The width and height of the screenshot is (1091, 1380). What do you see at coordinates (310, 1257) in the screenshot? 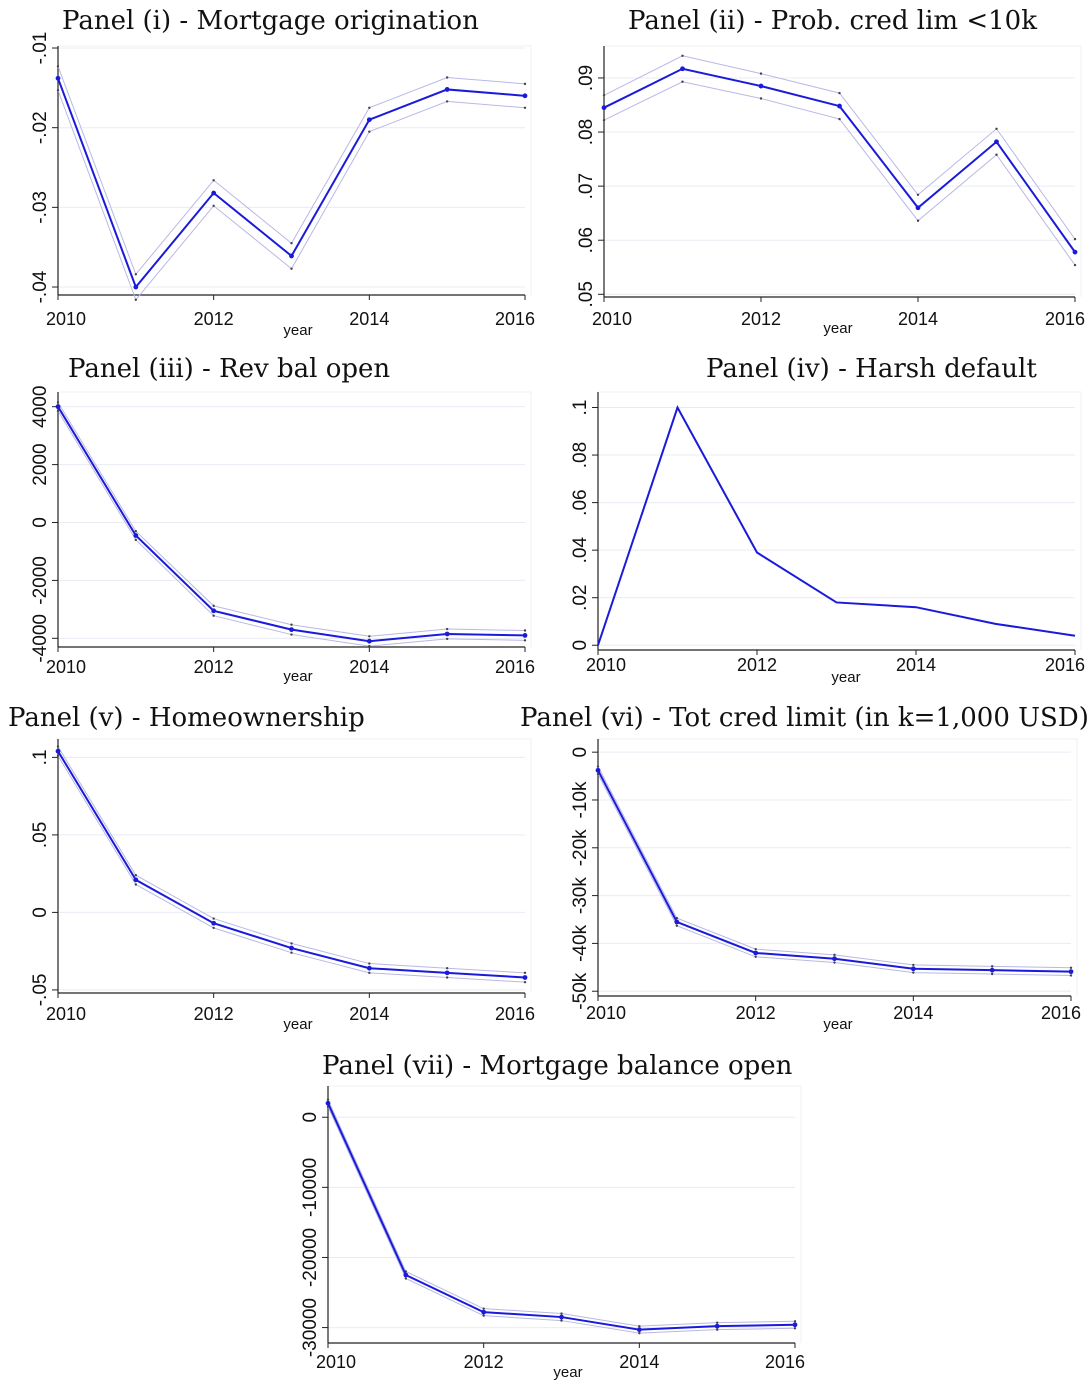
I see `y-tick-label: -20000` at bounding box center [310, 1257].